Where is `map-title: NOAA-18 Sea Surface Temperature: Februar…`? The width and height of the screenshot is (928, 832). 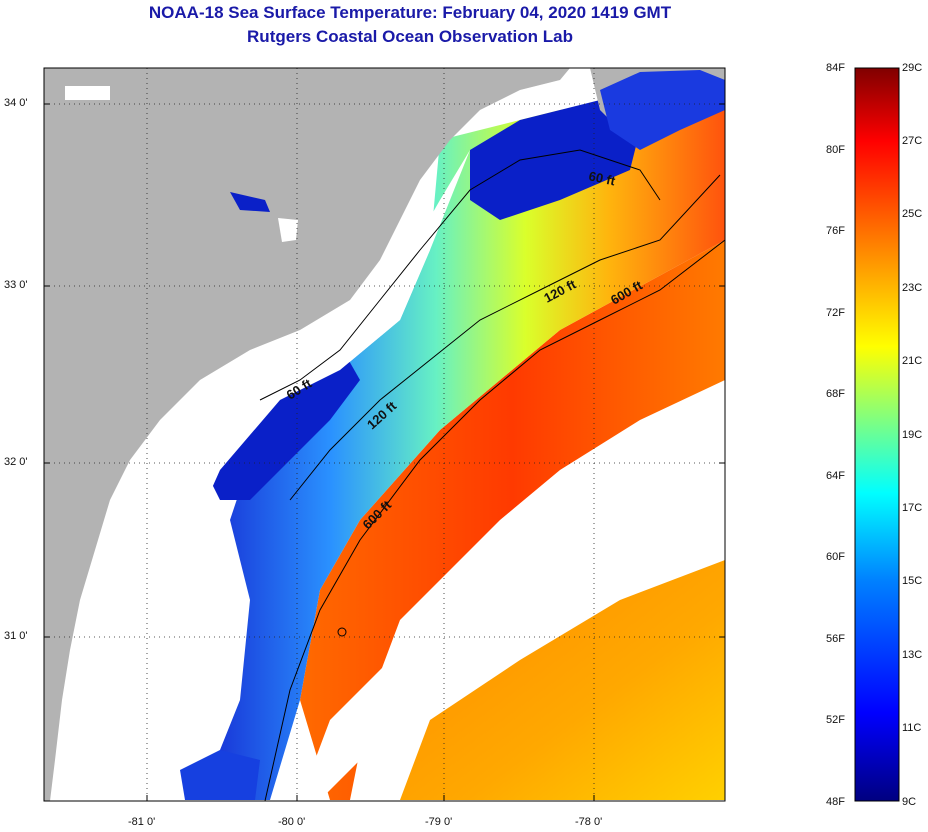 map-title: NOAA-18 Sea Surface Temperature: Februar… is located at coordinates (410, 12).